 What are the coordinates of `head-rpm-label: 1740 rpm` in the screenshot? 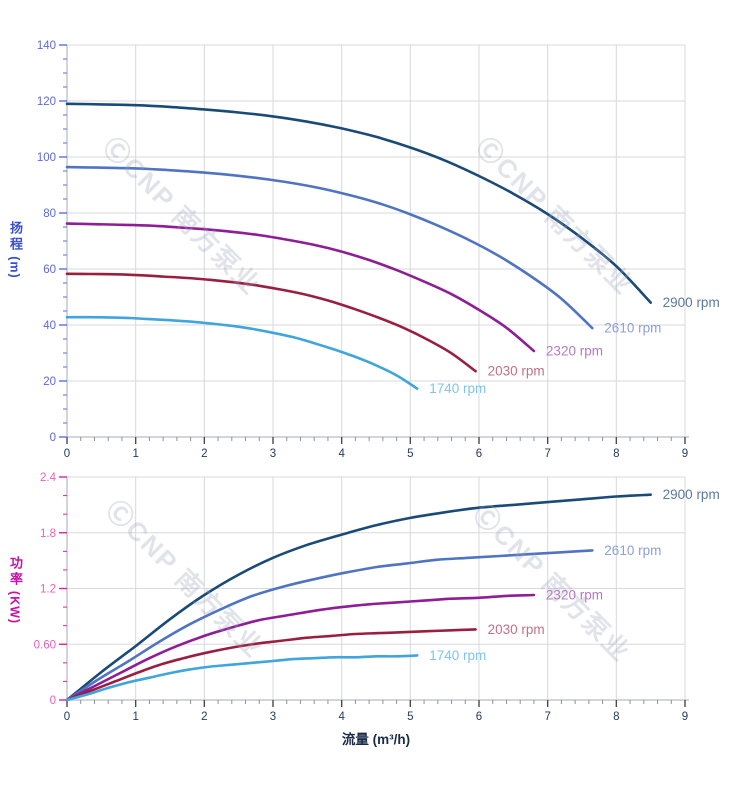 It's located at (457, 388).